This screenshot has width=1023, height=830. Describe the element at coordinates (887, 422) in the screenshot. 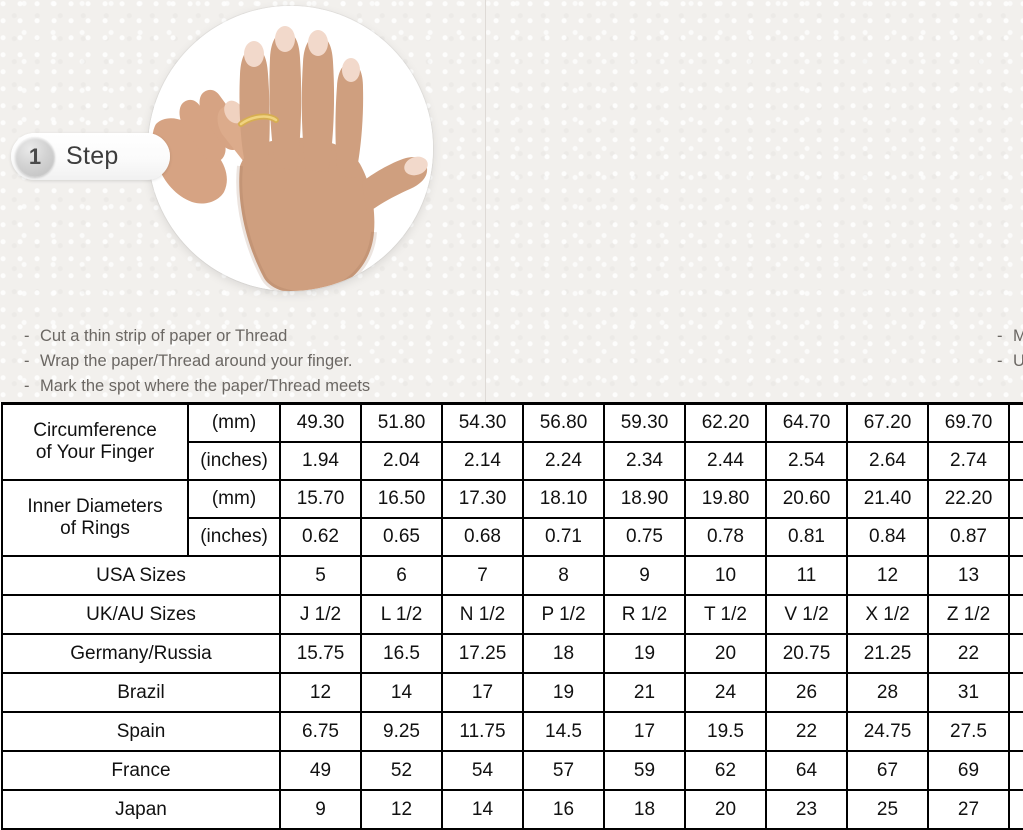

I see `cell: 67.20` at that location.